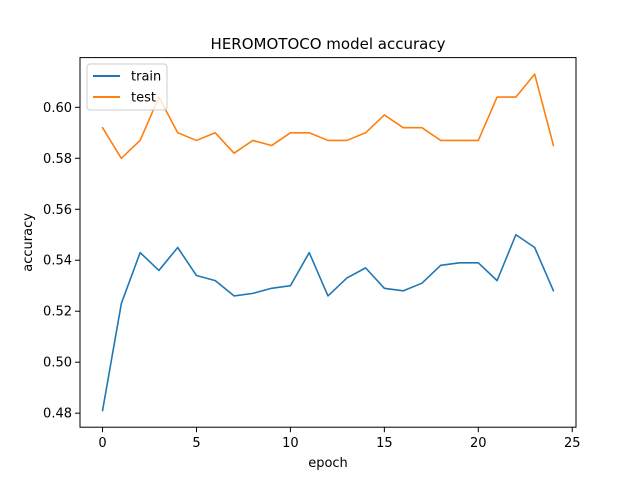 This screenshot has height=484, width=640. Describe the element at coordinates (57, 159) in the screenshot. I see `y-tick-label: 0.58` at that location.